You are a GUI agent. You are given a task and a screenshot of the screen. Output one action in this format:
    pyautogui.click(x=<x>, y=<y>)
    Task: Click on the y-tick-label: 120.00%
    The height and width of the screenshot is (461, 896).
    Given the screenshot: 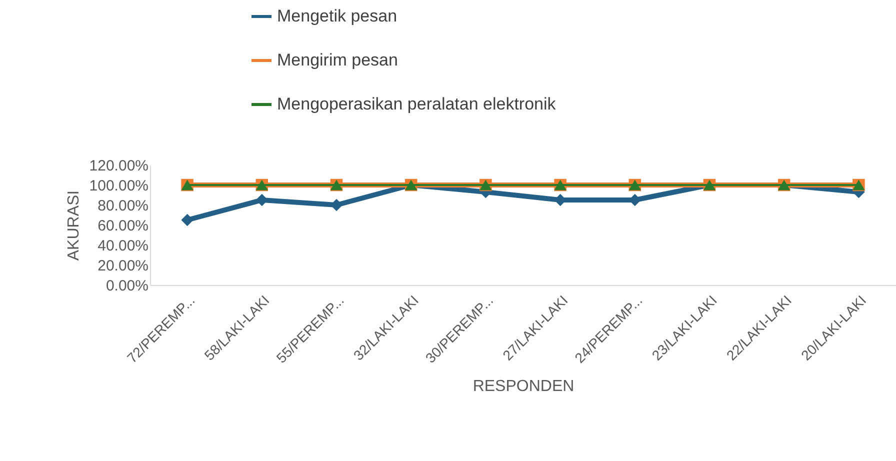 What is the action you would take?
    pyautogui.click(x=118, y=166)
    